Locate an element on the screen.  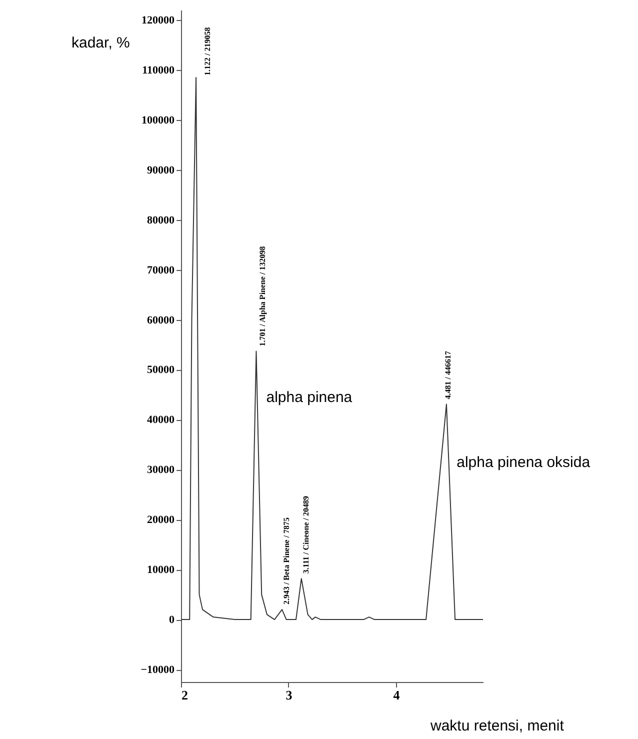
y-tick-label: 80000 is located at coordinates (161, 220).